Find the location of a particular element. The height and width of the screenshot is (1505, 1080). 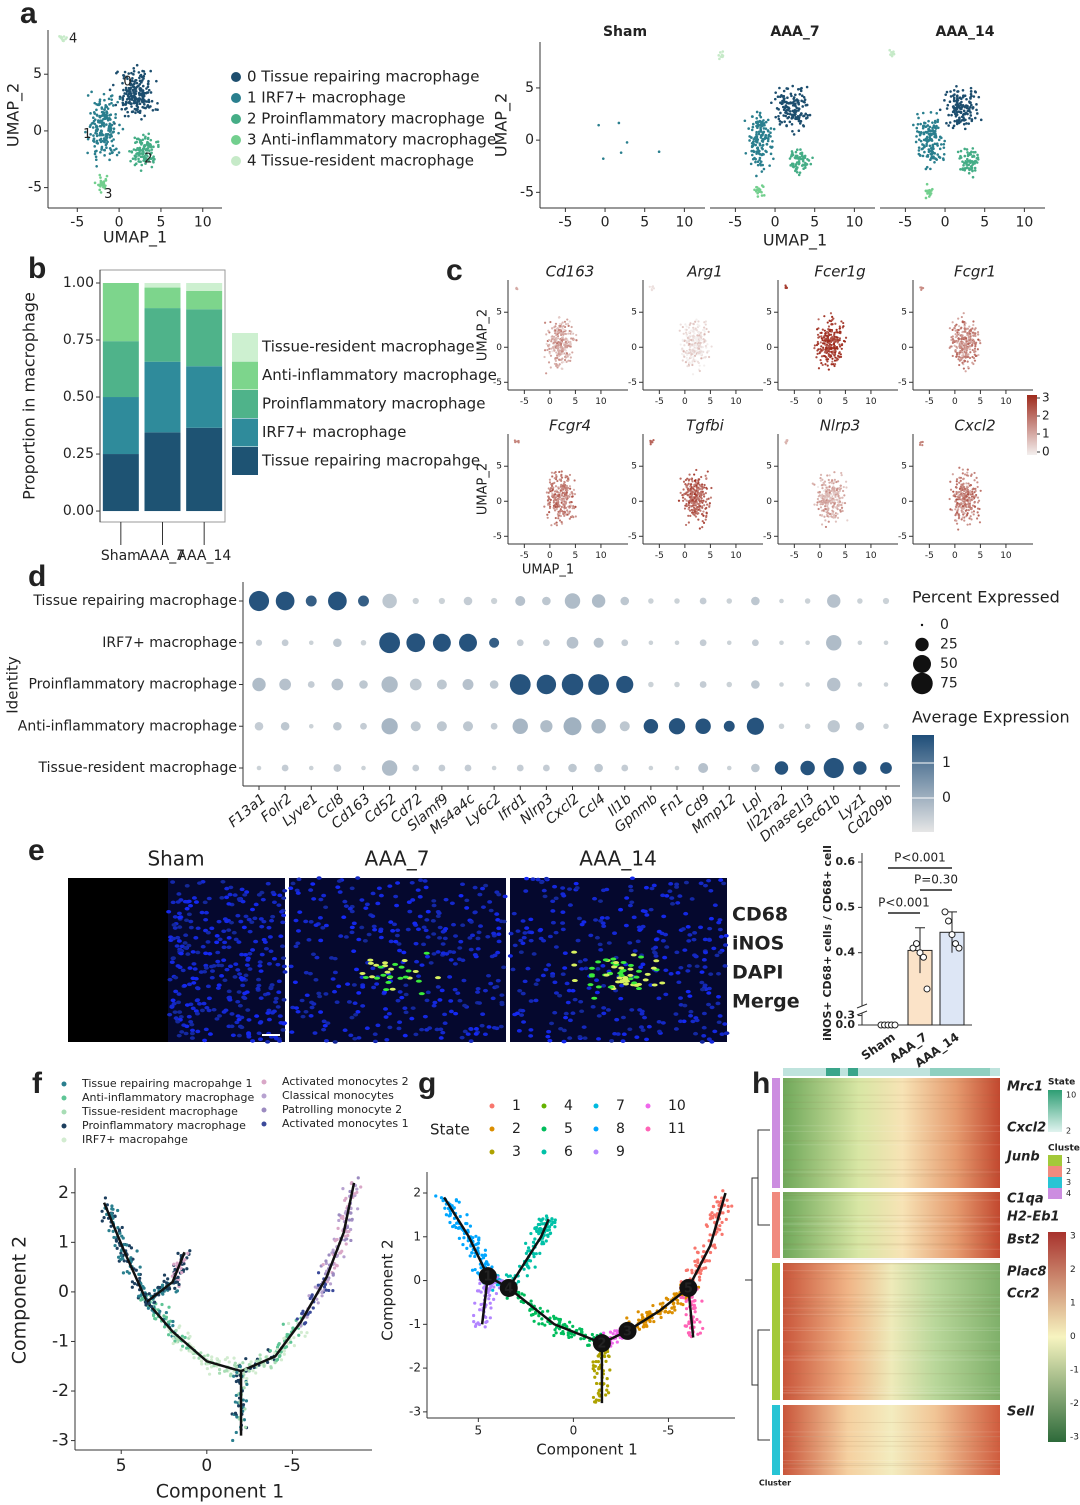

x-tick-label: 5 is located at coordinates (160, 222).